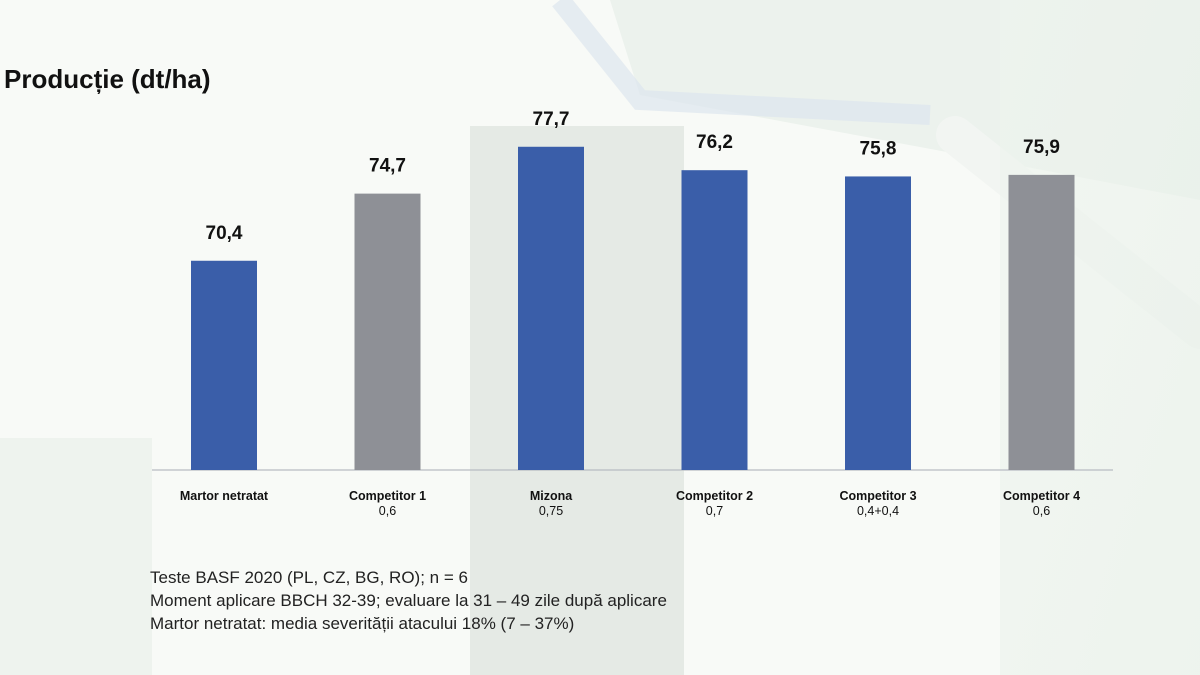 This screenshot has height=675, width=1200. I want to click on x-tick-label-name: Competitor 1, so click(387, 496).